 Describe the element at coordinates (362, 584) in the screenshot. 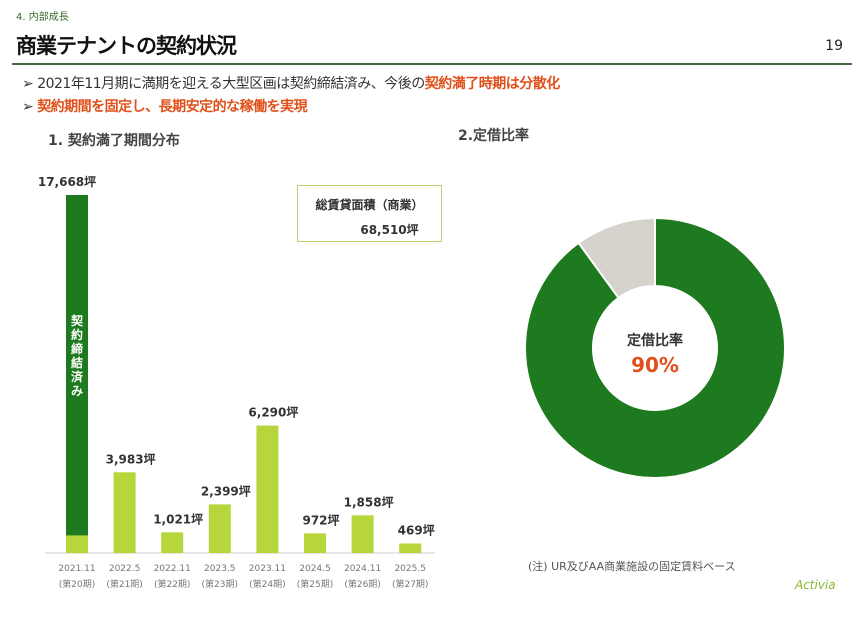

I see `x-tick-label: (第26期)` at that location.